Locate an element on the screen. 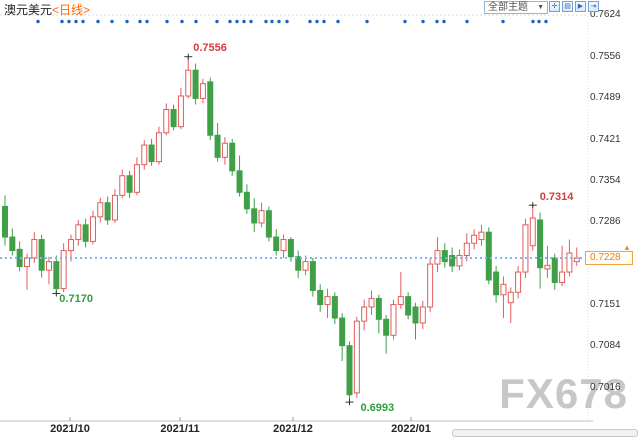 This screenshot has height=437, width=640. low-price-annotation: 0.6993 is located at coordinates (377, 408).